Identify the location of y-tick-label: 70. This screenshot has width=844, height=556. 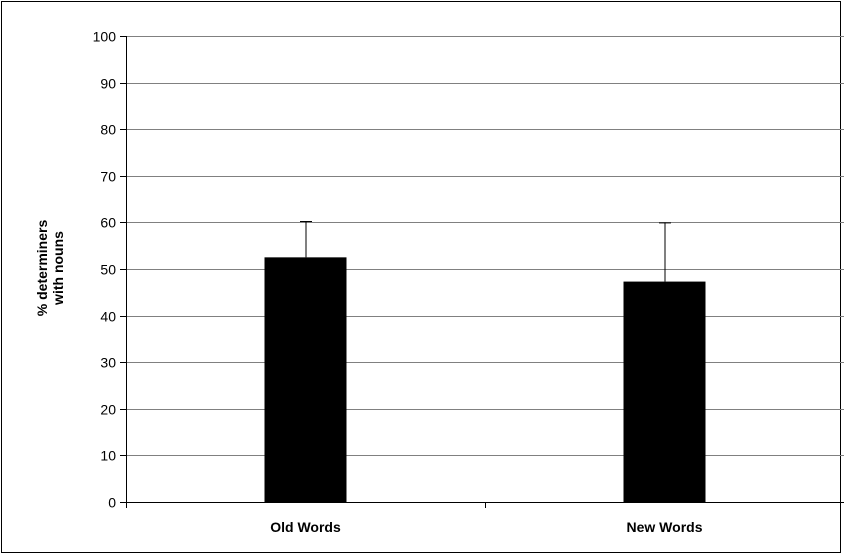
(108, 177).